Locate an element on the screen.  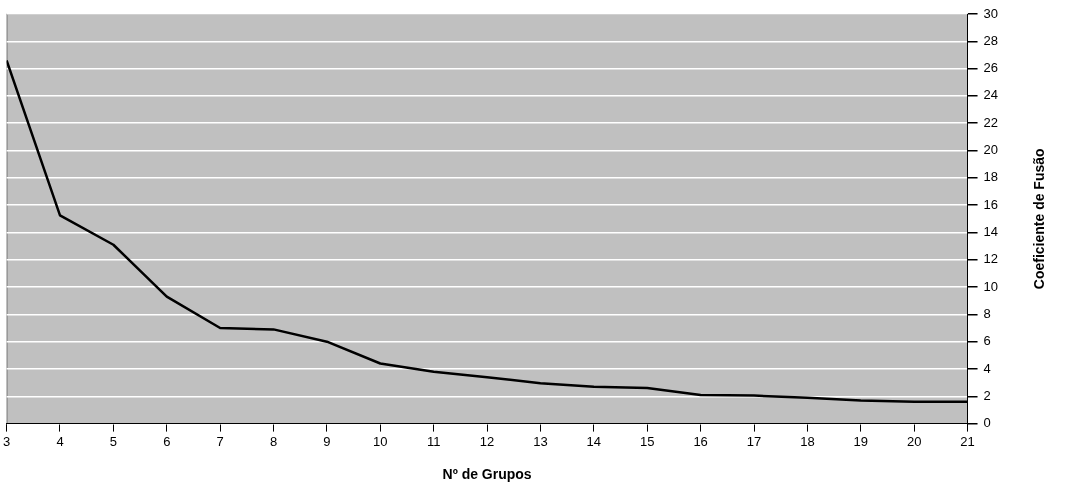
x-tick-label: 7 is located at coordinates (220, 441).